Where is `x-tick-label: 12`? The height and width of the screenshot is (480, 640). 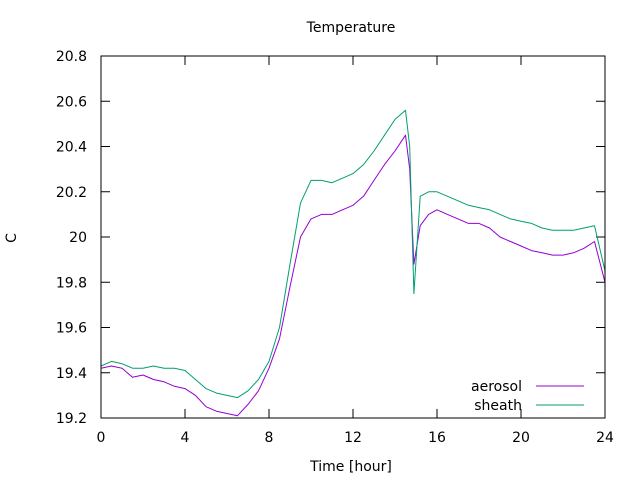
x-tick-label: 12 is located at coordinates (353, 438).